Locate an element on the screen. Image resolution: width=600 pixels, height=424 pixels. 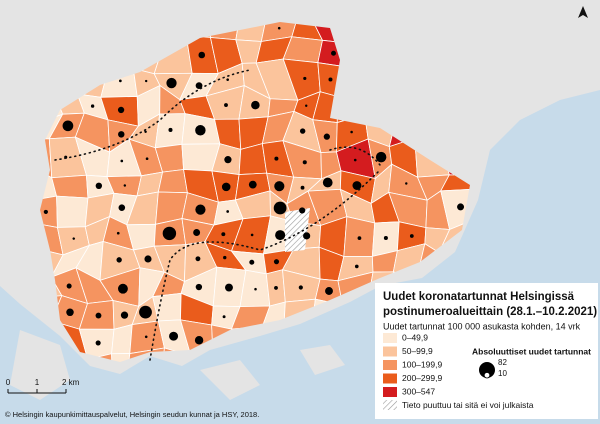
size-title: Absoluuttiset uudet tartunnat is located at coordinates (531, 351).